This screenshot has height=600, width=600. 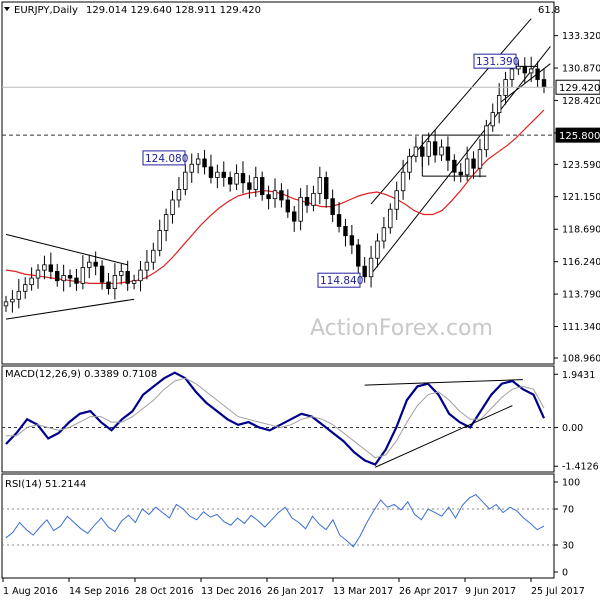 What do you see at coordinates (444, 436) in the screenshot?
I see `macd-trendline-lower` at bounding box center [444, 436].